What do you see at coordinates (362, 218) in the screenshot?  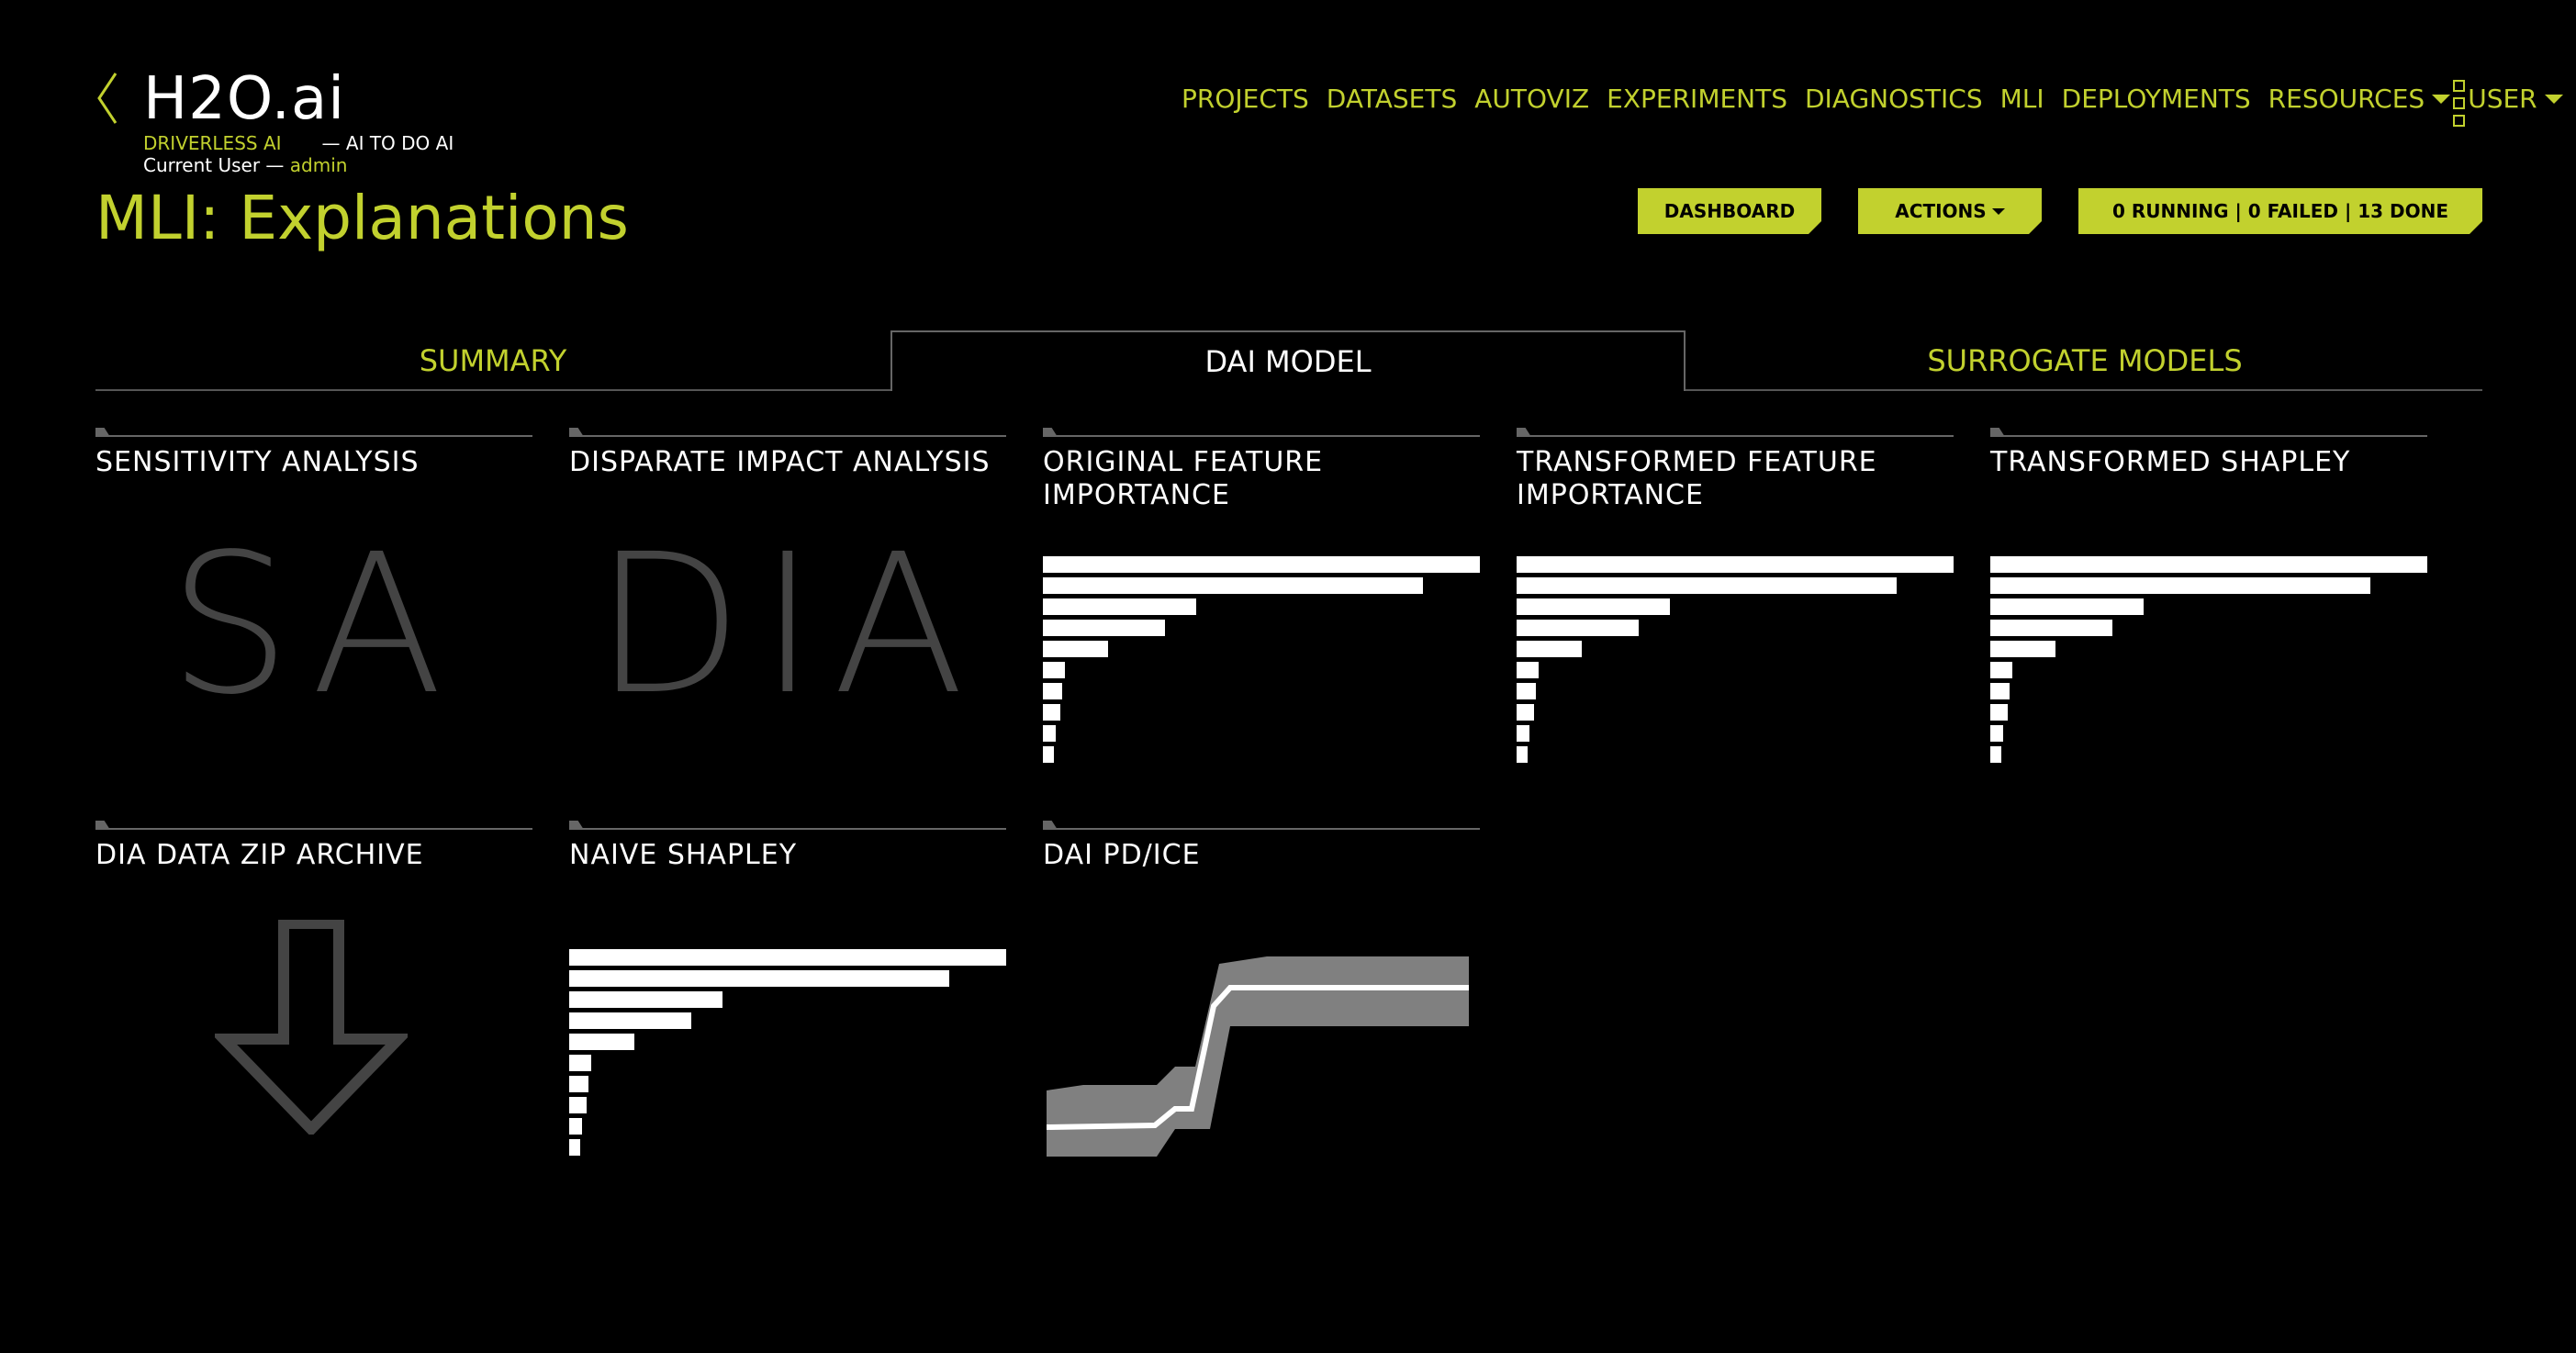 I see `page-title: MLI: Explanations` at bounding box center [362, 218].